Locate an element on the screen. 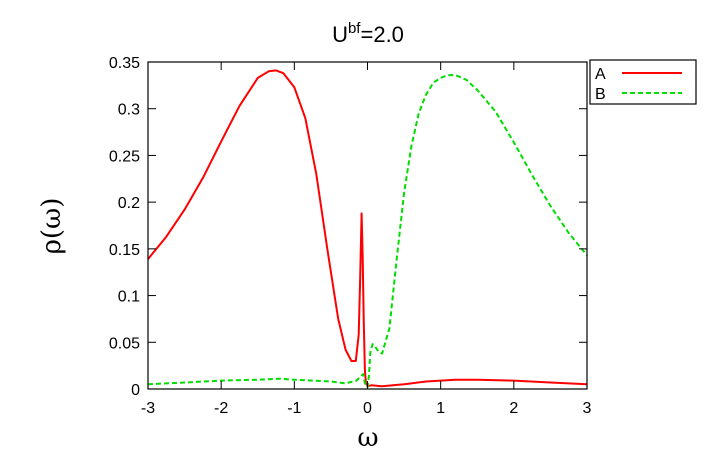 This screenshot has width=706, height=456. legend-box is located at coordinates (643, 82).